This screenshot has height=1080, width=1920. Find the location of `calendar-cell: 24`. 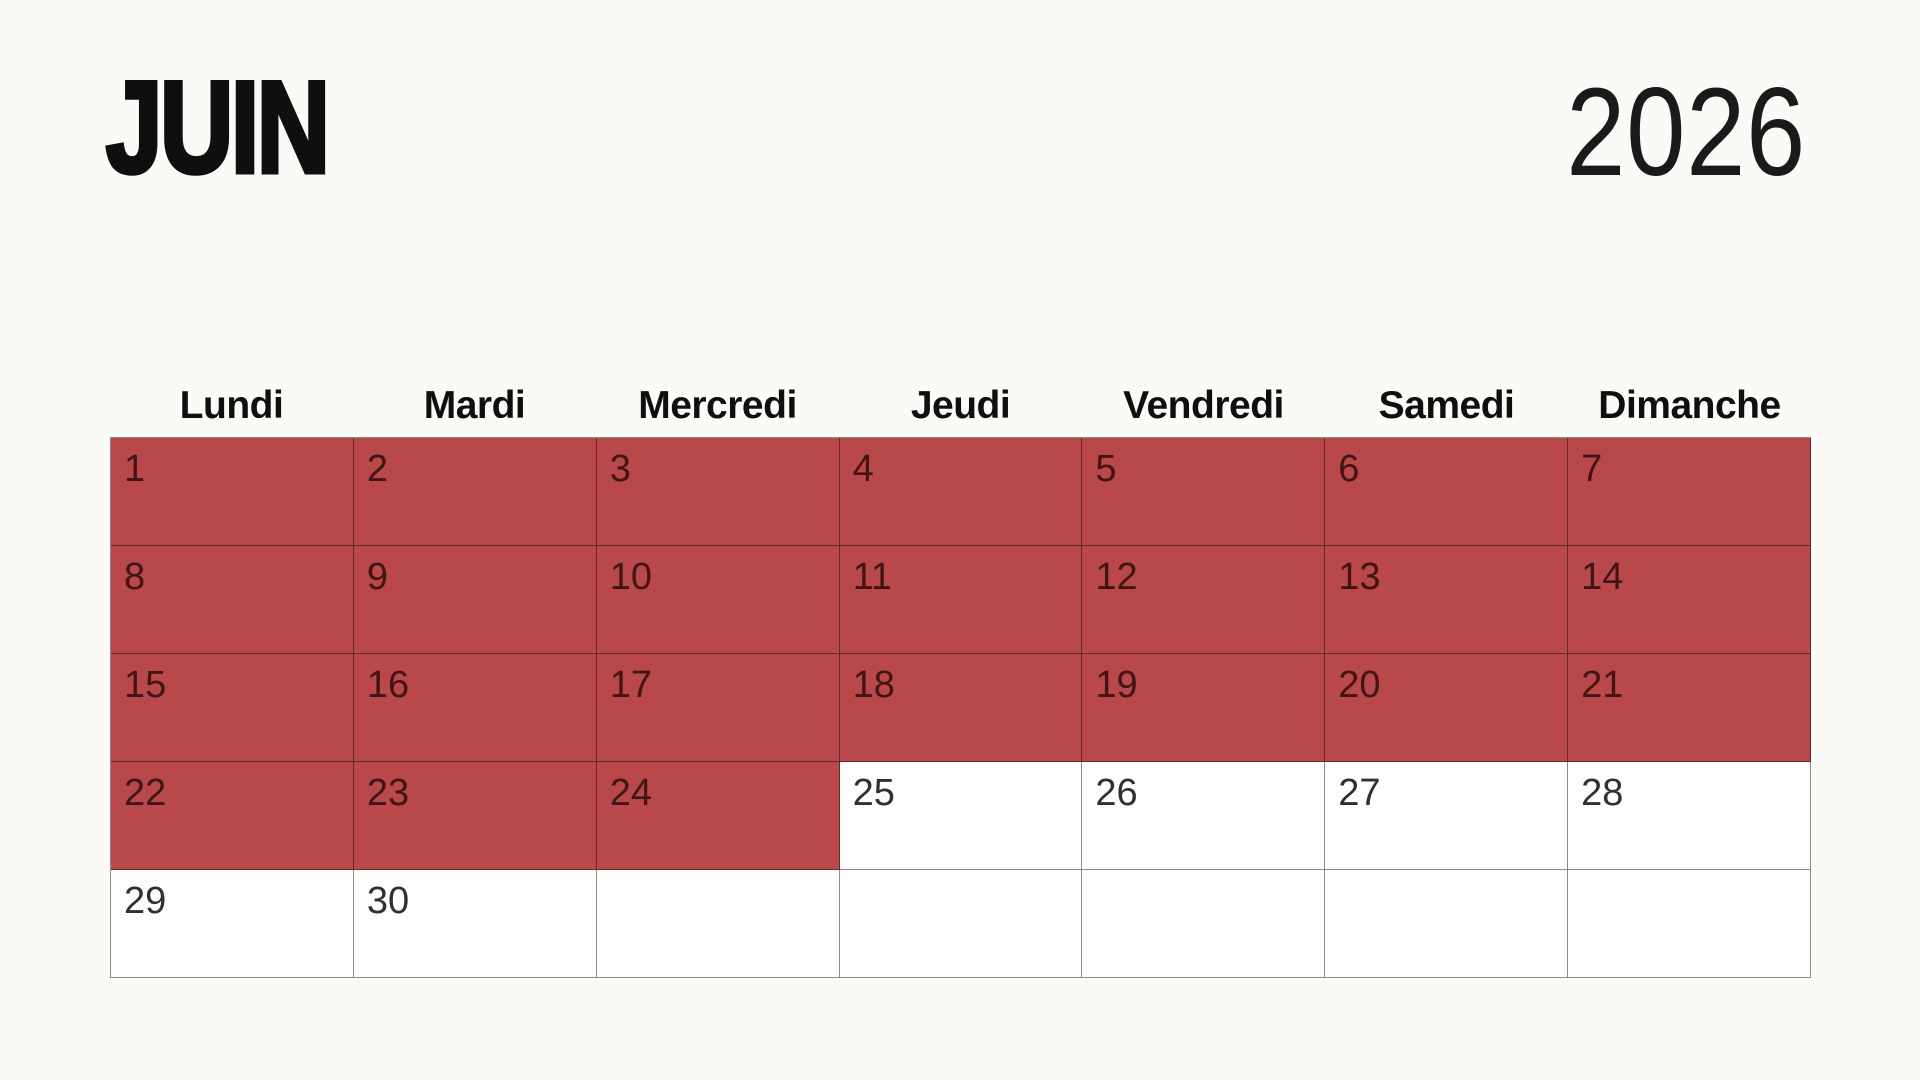

calendar-cell: 24 is located at coordinates (718, 816).